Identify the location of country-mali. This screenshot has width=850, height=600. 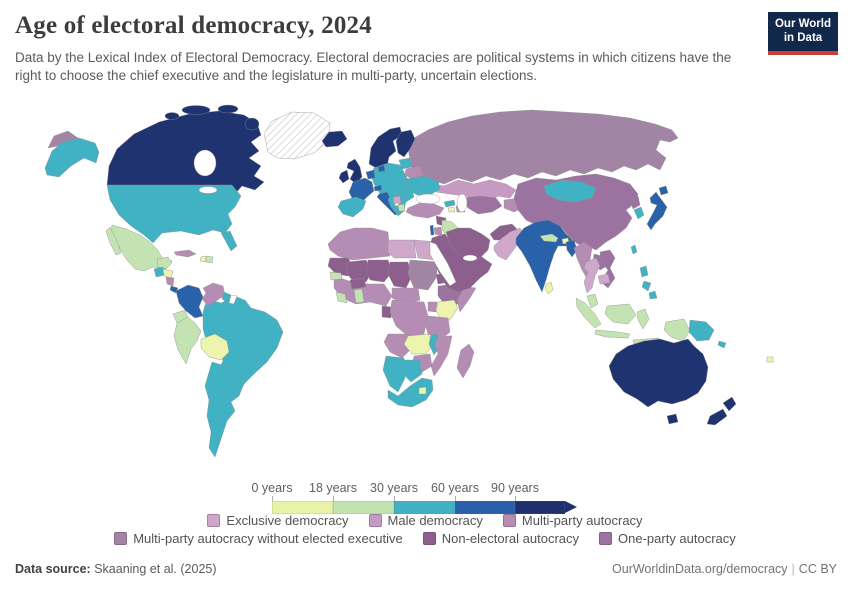
(359, 271).